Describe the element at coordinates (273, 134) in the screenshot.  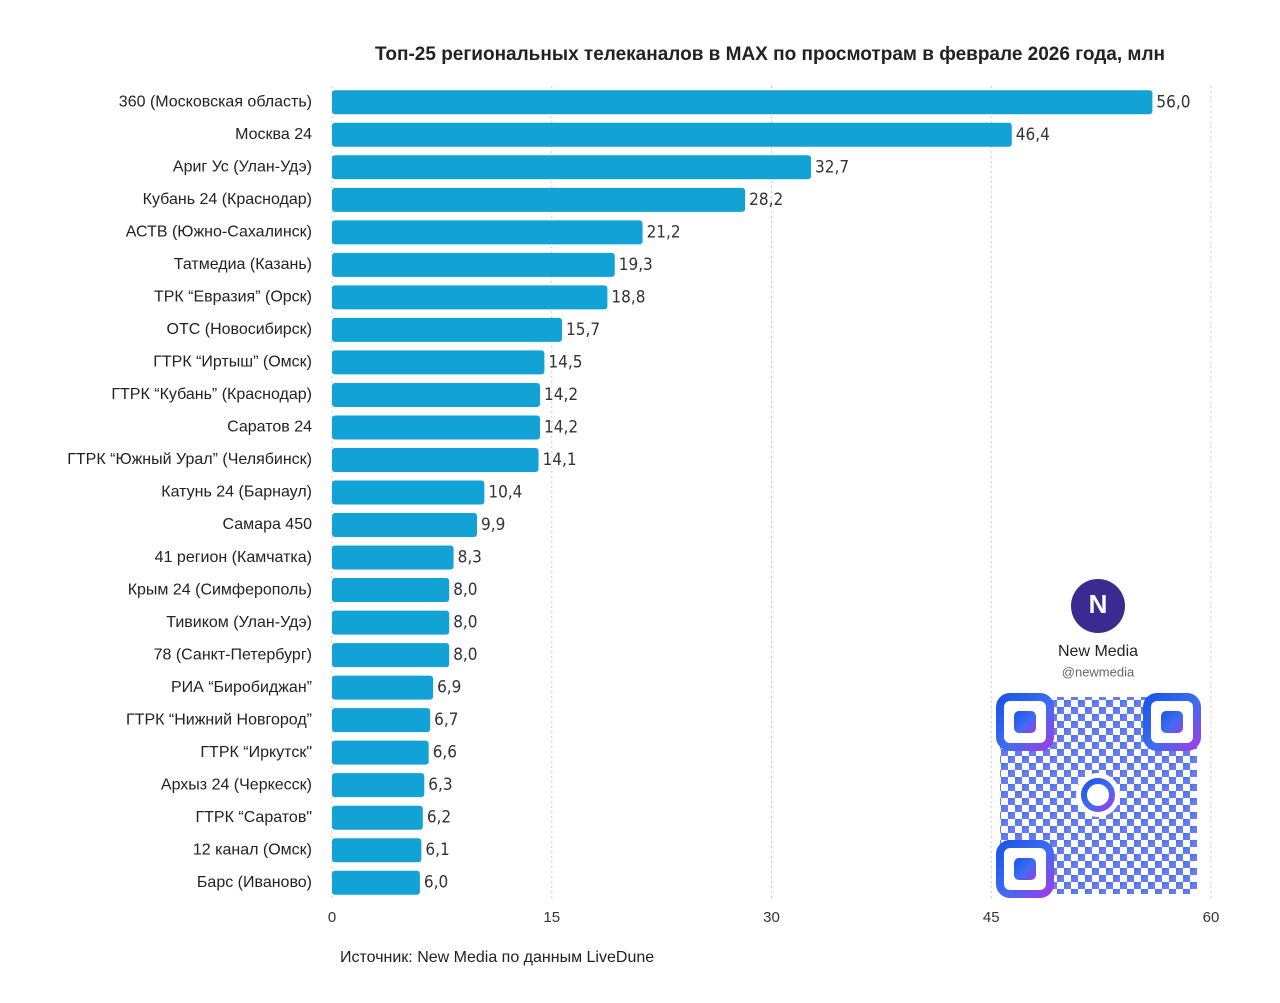
I see `y-tick-label: Москва 24` at that location.